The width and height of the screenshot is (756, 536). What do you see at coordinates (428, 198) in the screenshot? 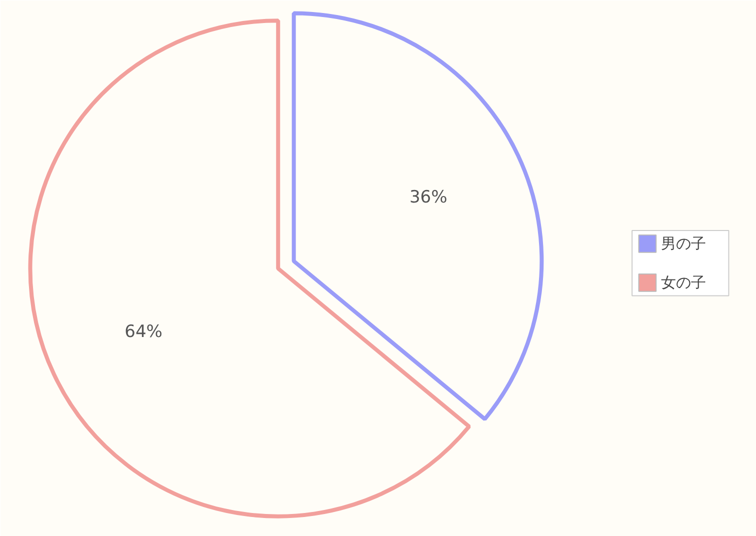
I see `data-label: 36%` at bounding box center [428, 198].